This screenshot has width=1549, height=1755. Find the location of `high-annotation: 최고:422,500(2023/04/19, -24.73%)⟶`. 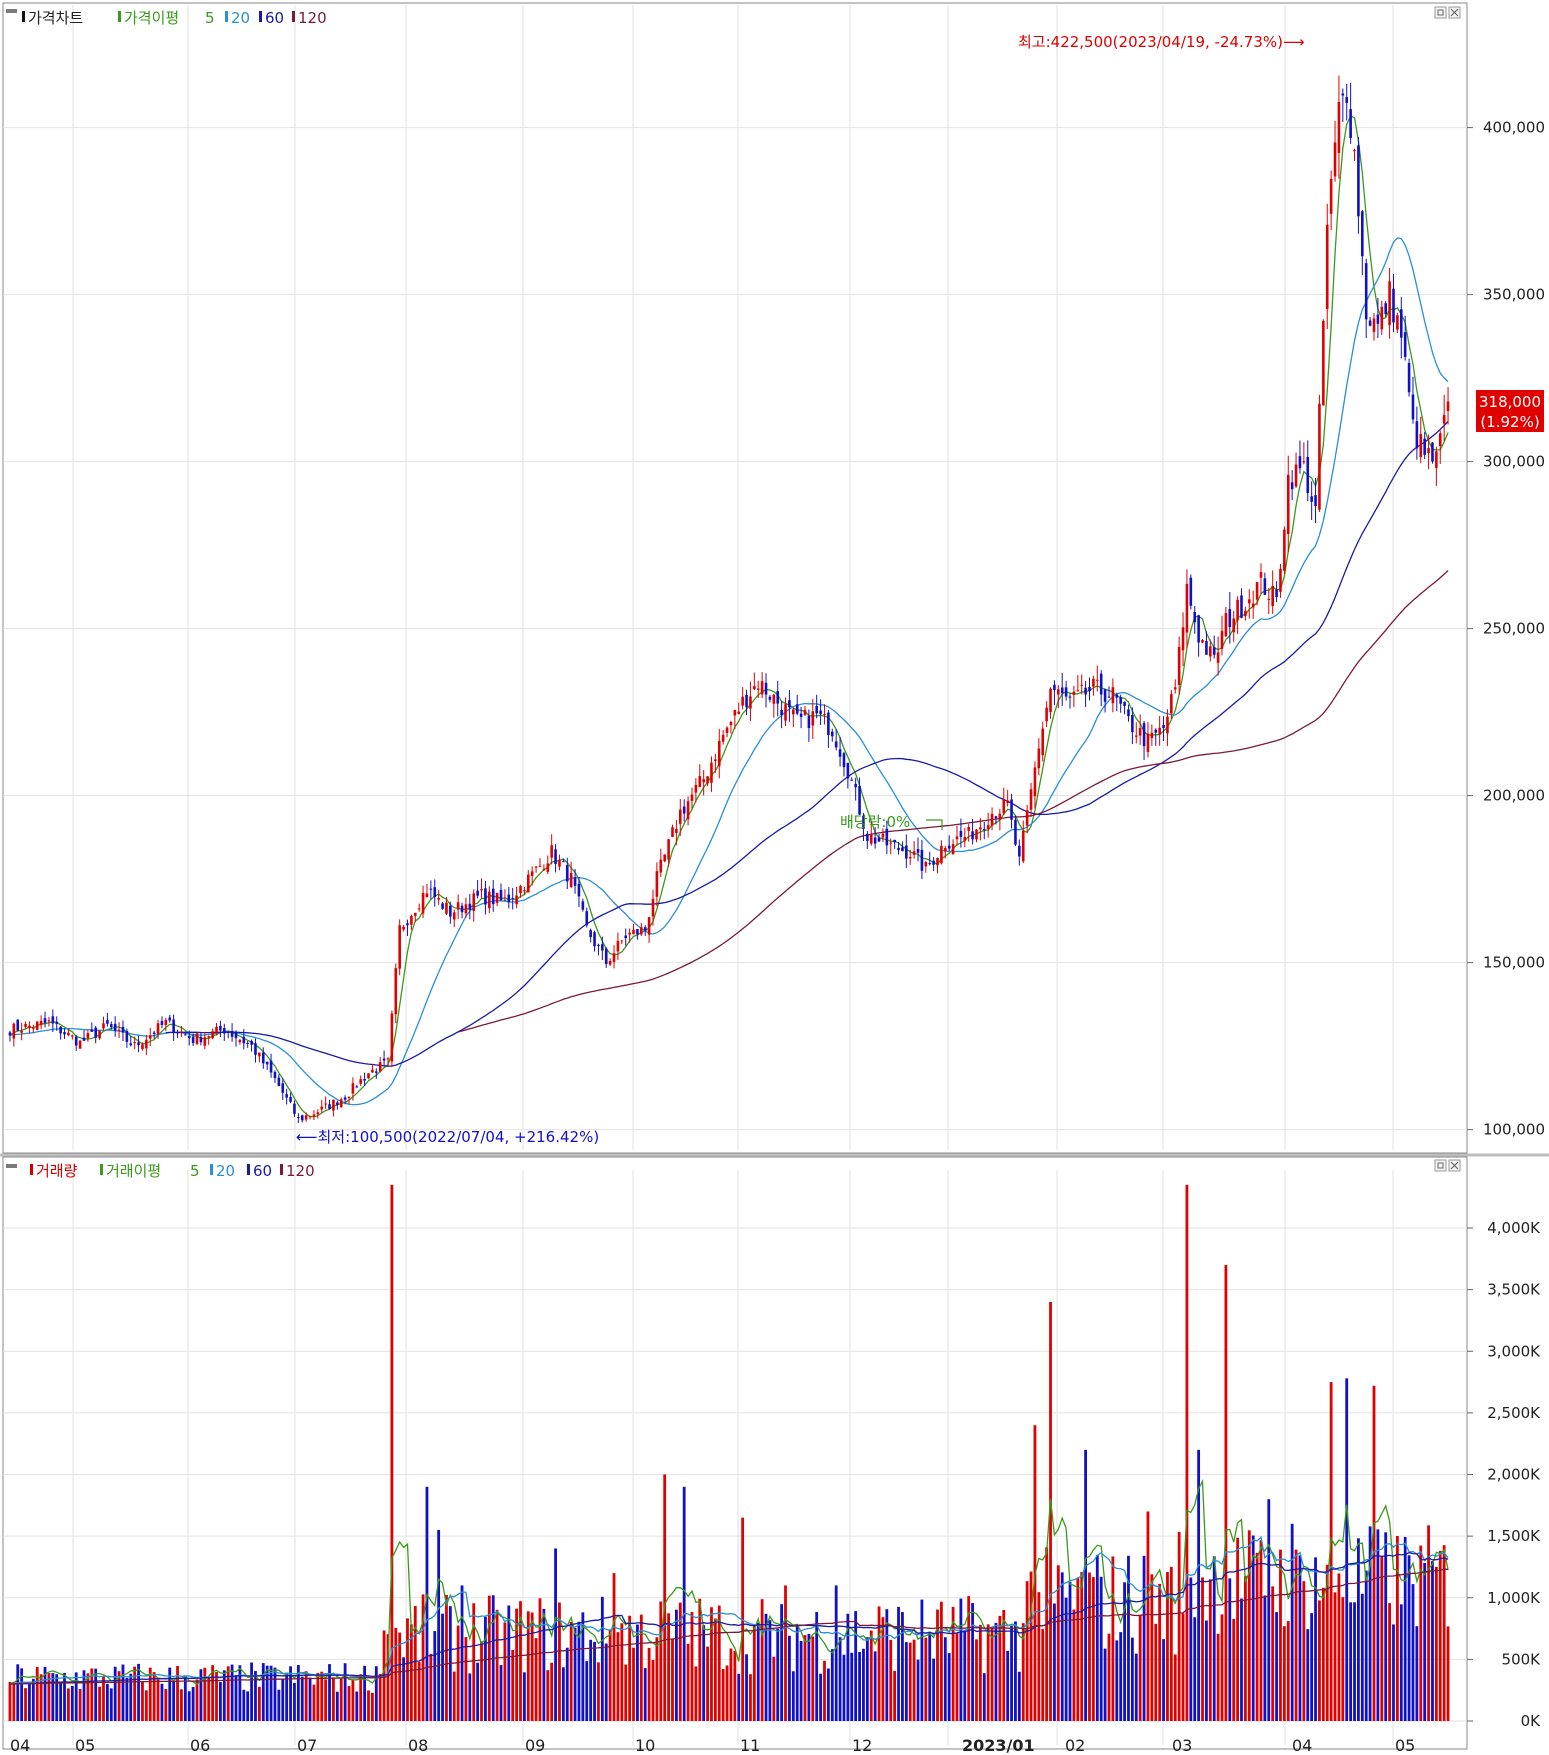

high-annotation: 최고:422,500(2023/04/19, -24.73%)⟶ is located at coordinates (1161, 42).